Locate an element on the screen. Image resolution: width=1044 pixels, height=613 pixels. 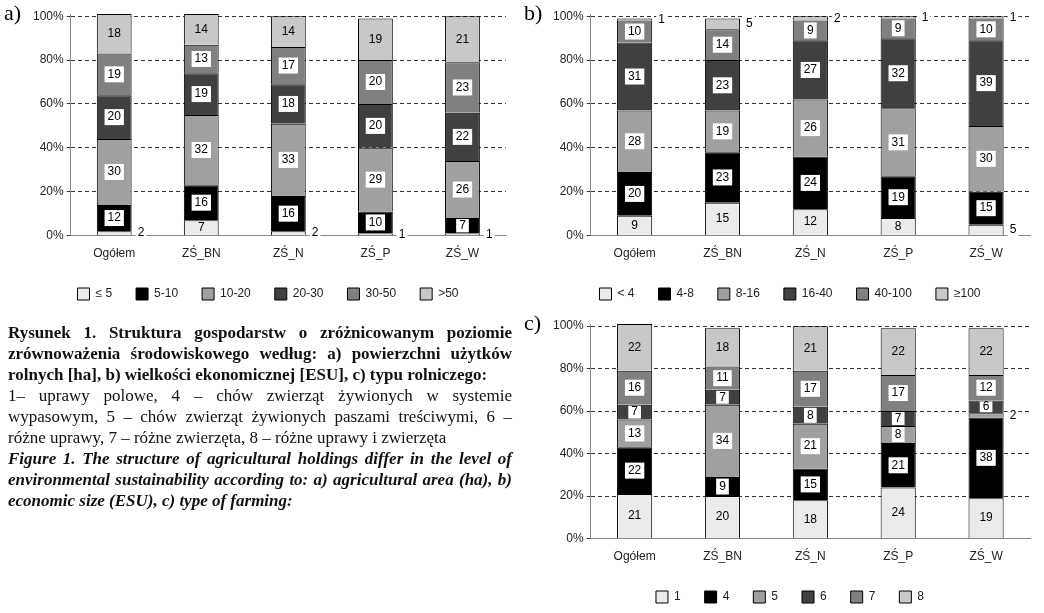
data-label: 26 is located at coordinates (810, 127).